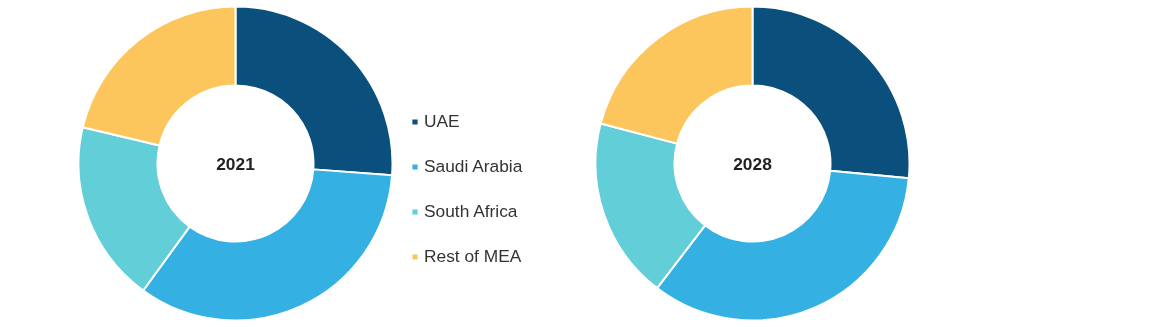 The image size is (1169, 327). Describe the element at coordinates (442, 121) in the screenshot. I see `legend-label: UAE` at that location.